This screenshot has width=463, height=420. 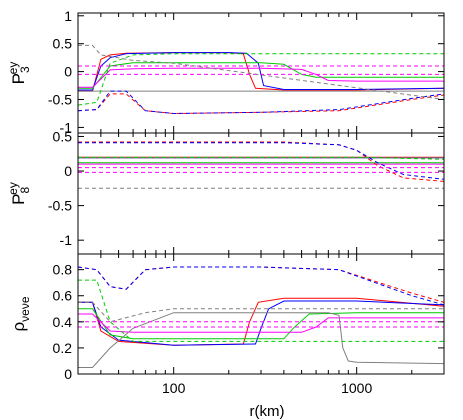 I want to click on y-axis-label-main: ρ, so click(x=18, y=327).